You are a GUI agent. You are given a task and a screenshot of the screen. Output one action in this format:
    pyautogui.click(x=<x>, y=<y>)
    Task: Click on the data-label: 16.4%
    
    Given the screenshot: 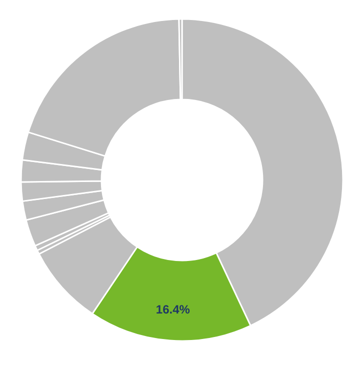 What is the action you would take?
    pyautogui.click(x=173, y=309)
    